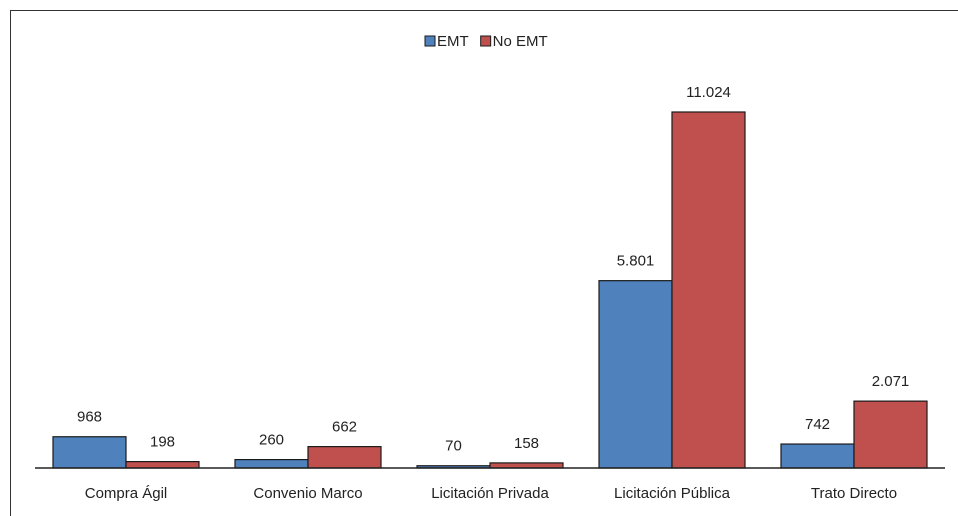 This screenshot has height=516, width=958. What do you see at coordinates (672, 493) in the screenshot?
I see `x-tick-label: Licitación Pública` at bounding box center [672, 493].